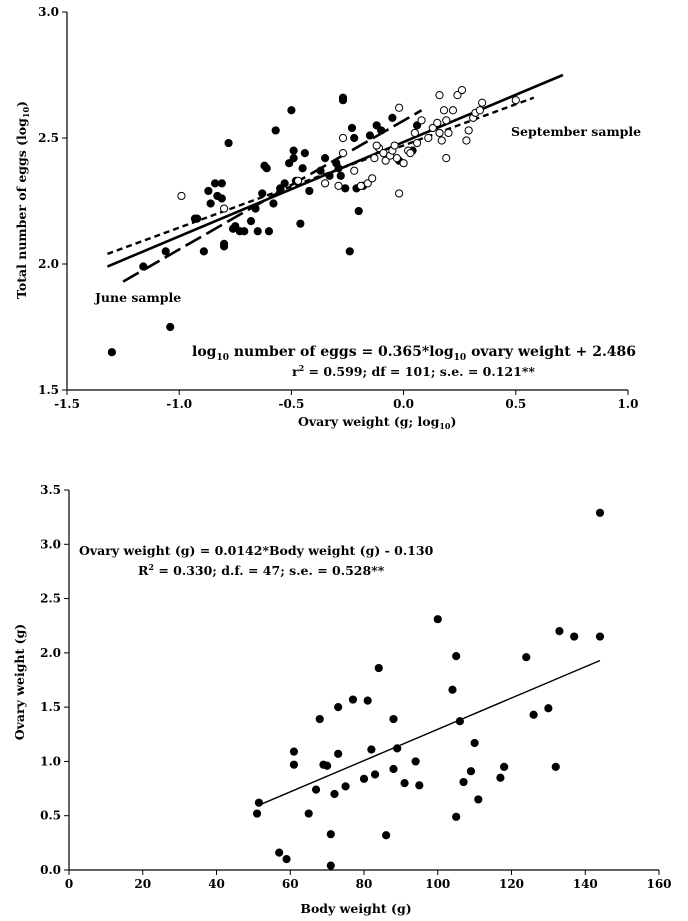  What do you see at coordinates (291, 404) in the screenshot?
I see `x-tick-label: -0.5` at bounding box center [291, 404].